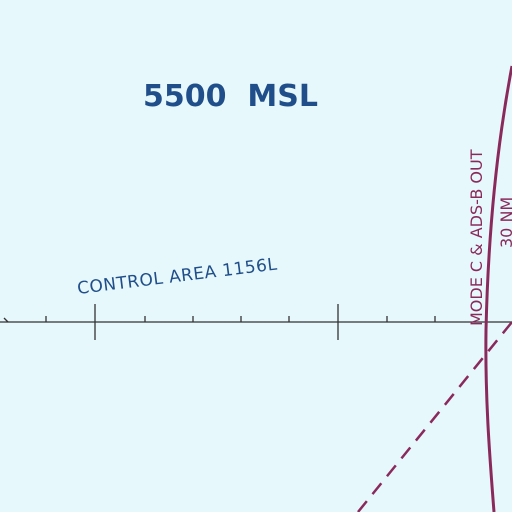 This screenshot has height=512, width=512. I want to click on mode-c-veil-distance-label: 30 NM, so click(504, 222).